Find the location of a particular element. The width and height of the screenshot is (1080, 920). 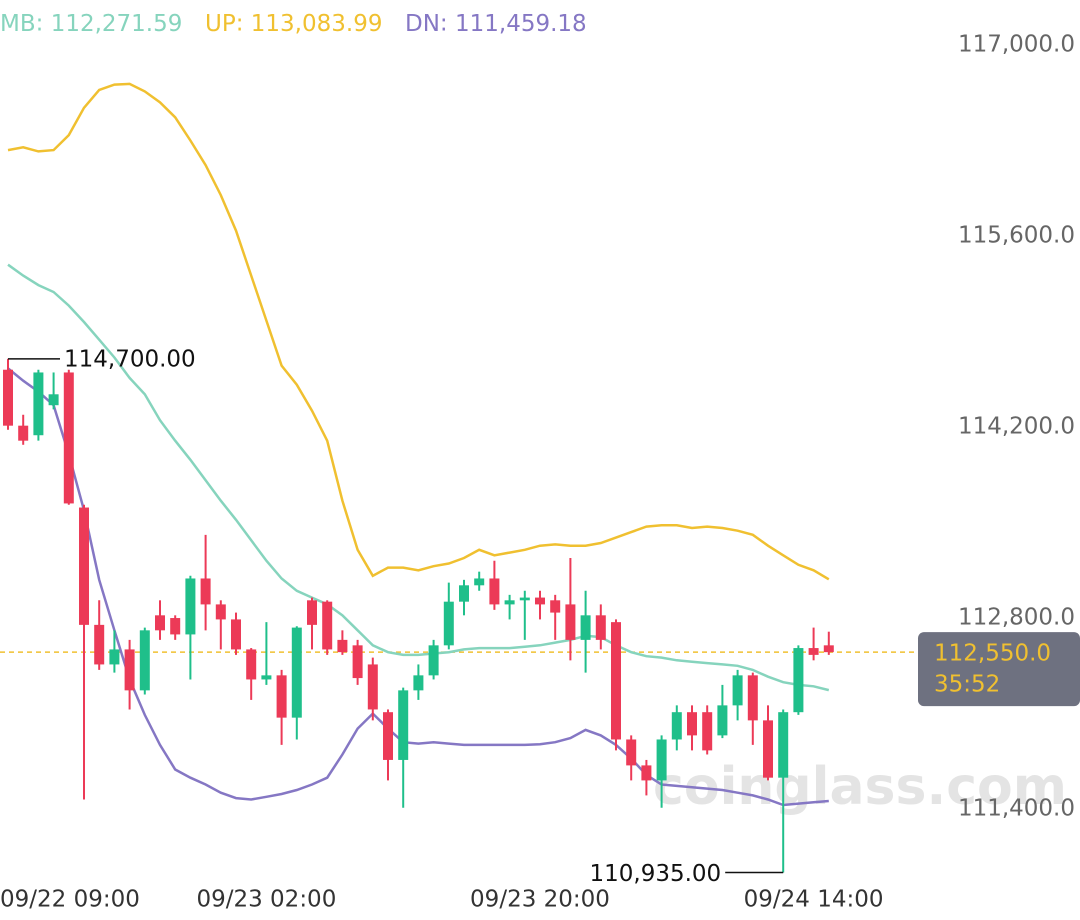

price-box is located at coordinates (999, 669).